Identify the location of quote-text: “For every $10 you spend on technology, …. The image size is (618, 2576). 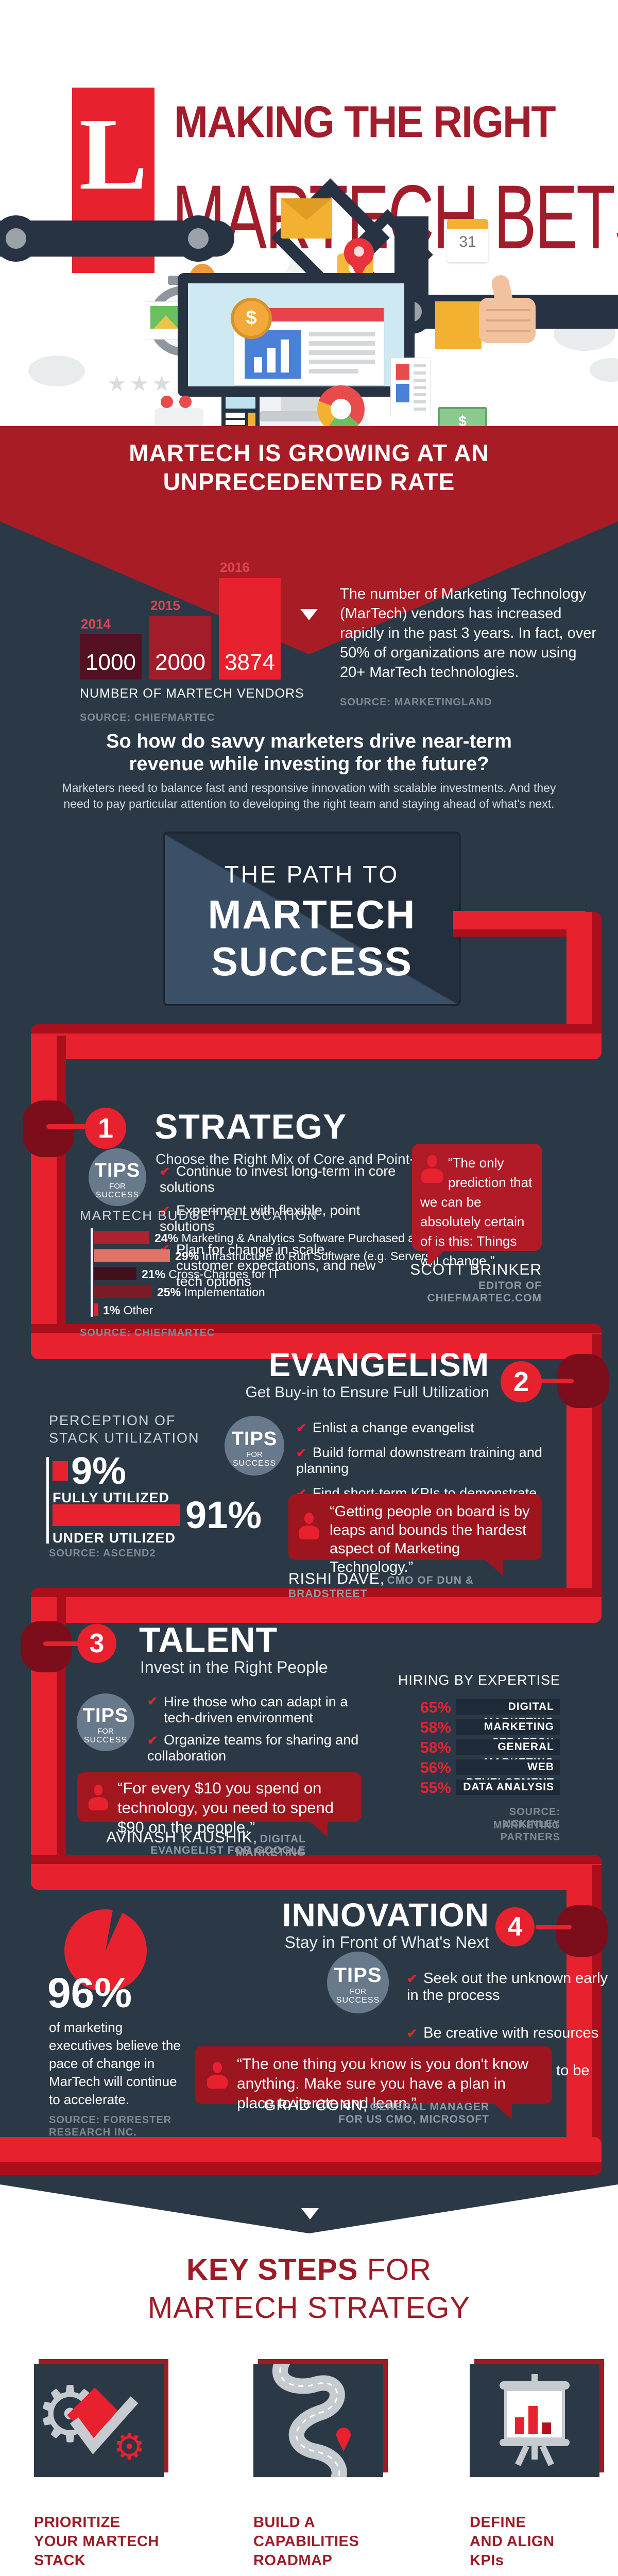
(226, 1807).